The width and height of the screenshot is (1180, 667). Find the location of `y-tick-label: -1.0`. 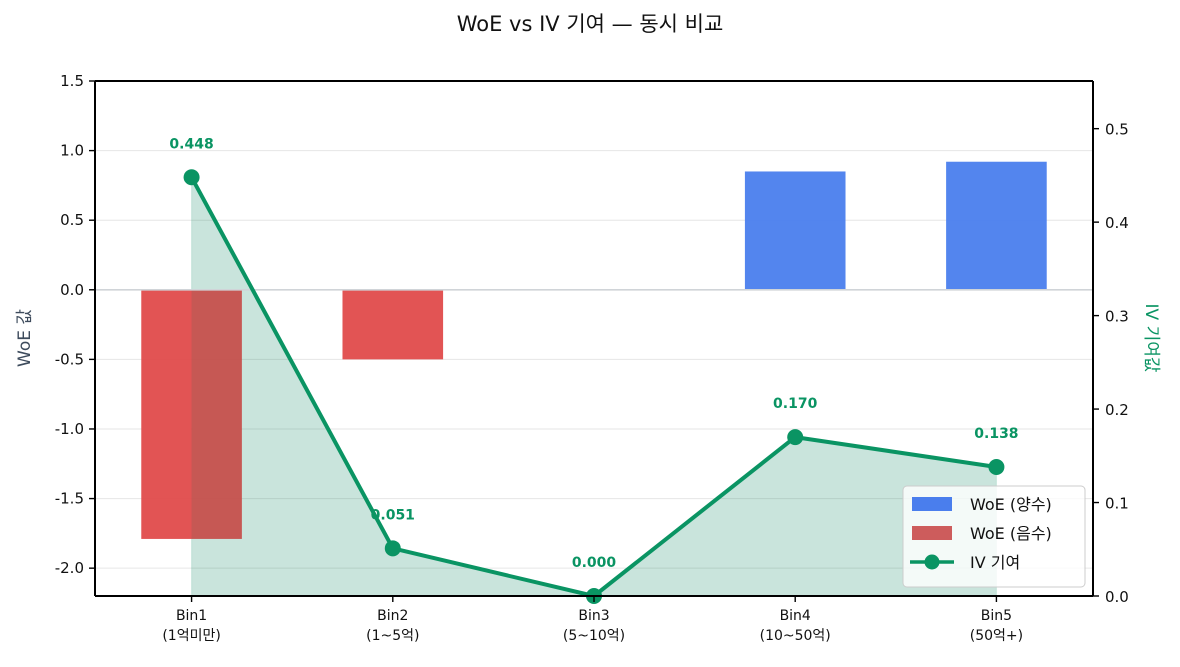

y-tick-label: -1.0 is located at coordinates (69, 429).